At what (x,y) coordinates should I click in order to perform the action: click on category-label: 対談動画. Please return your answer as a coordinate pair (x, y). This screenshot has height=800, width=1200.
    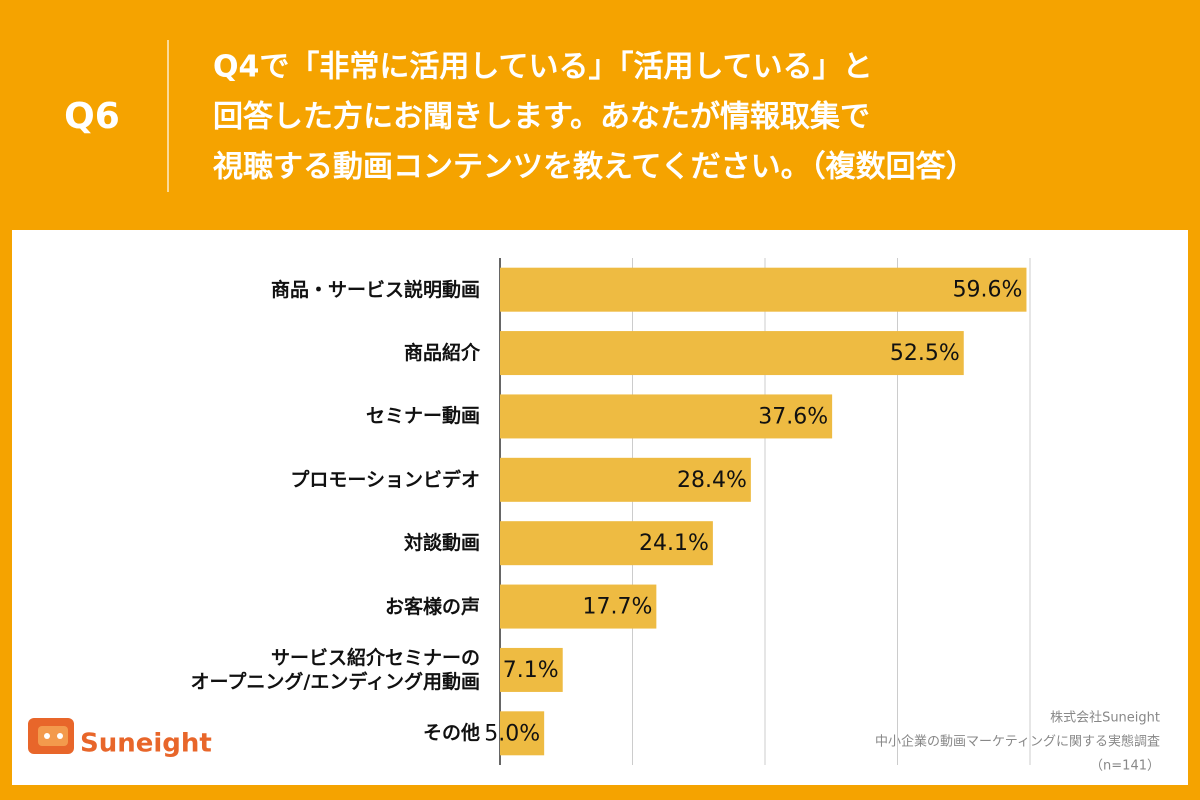
    Looking at the image, I should click on (441, 543).